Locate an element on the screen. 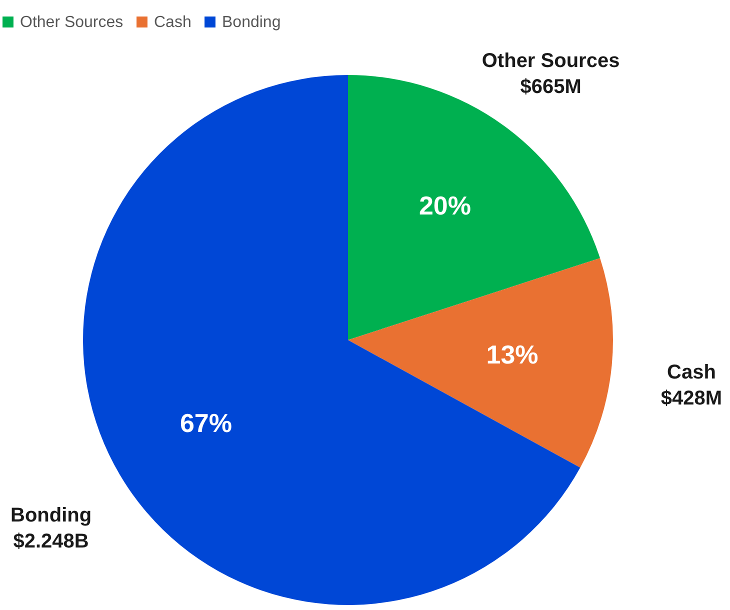 This screenshot has height=610, width=730. legend-label: Cash is located at coordinates (173, 22).